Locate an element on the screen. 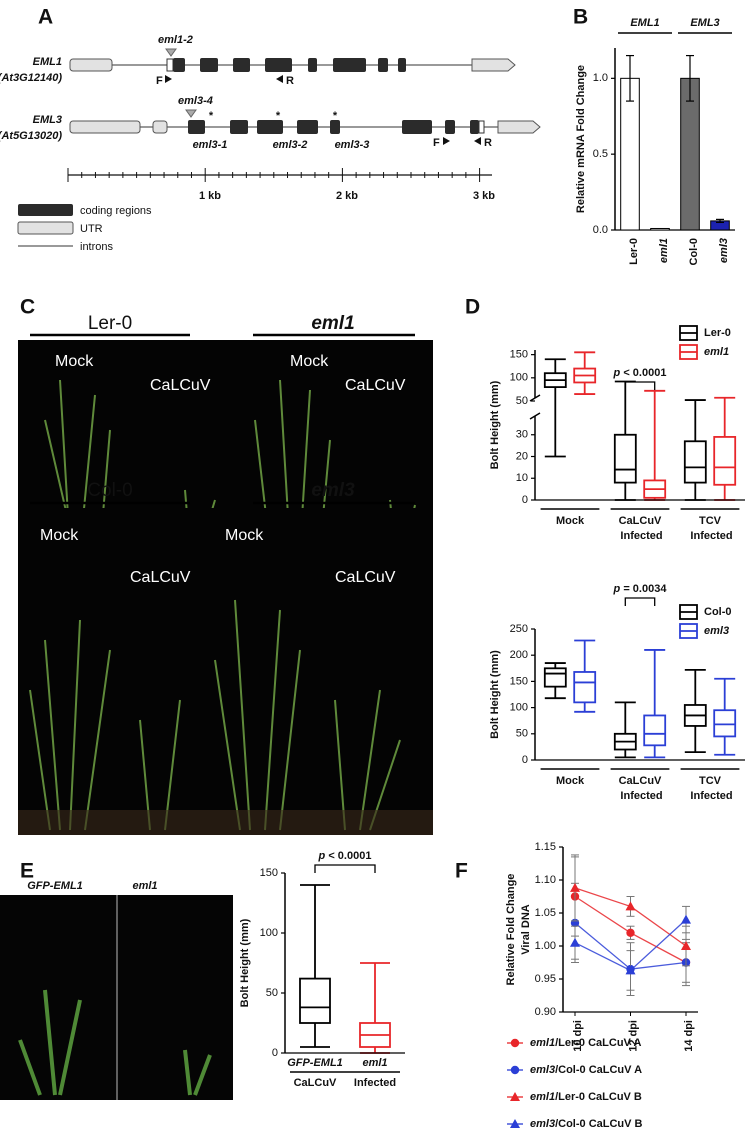 This screenshot has height=1138, width=750. y-tick-label: 250 is located at coordinates (519, 629).